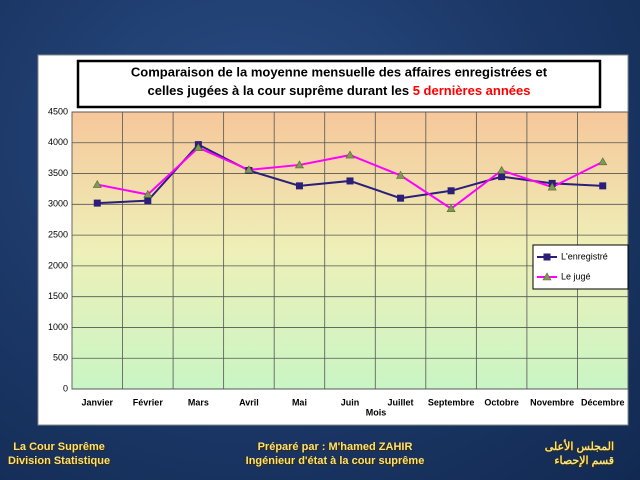  What do you see at coordinates (376, 412) in the screenshot?
I see `x-axis-label: Mois` at bounding box center [376, 412].